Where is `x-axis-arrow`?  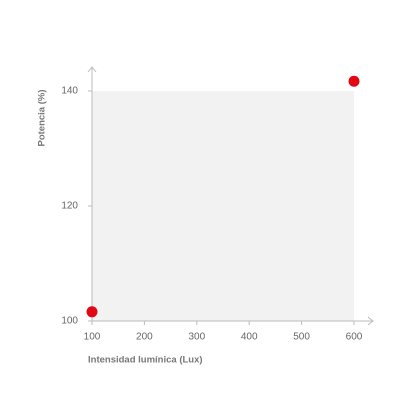 x-axis-arrow is located at coordinates (370, 321).